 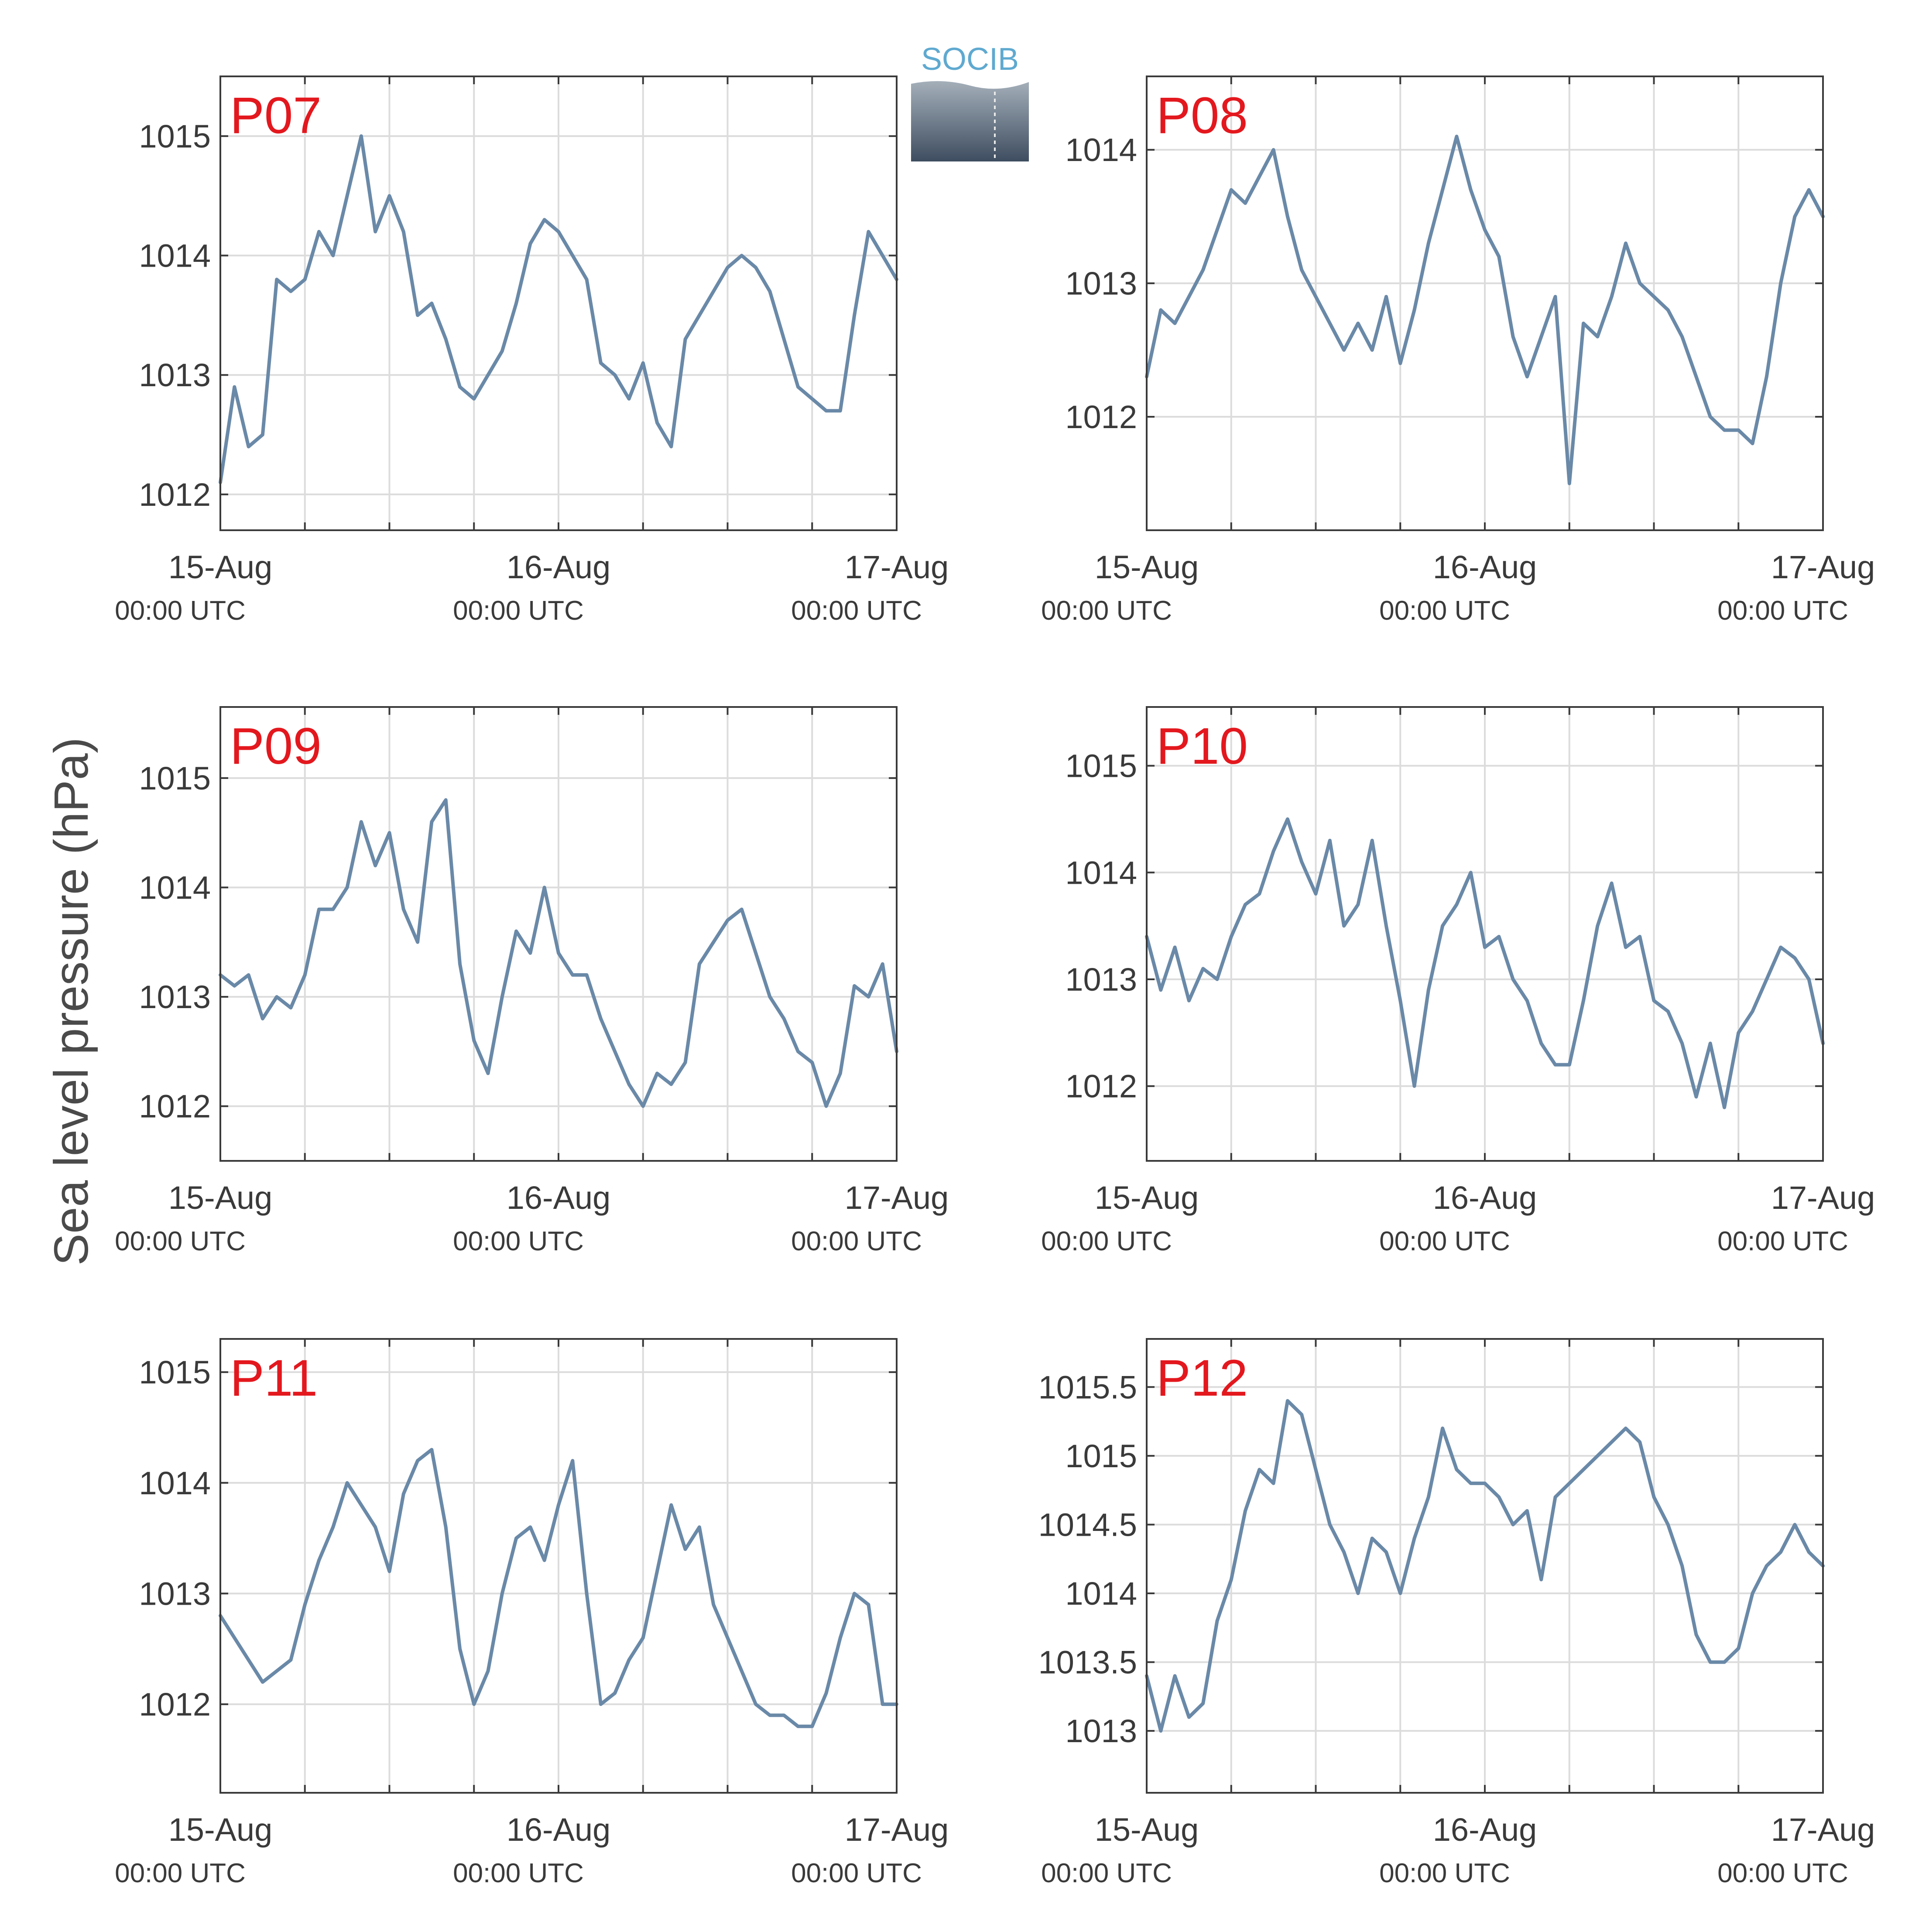 What do you see at coordinates (970, 101) in the screenshot?
I see `socib-logo: SOCIB` at bounding box center [970, 101].